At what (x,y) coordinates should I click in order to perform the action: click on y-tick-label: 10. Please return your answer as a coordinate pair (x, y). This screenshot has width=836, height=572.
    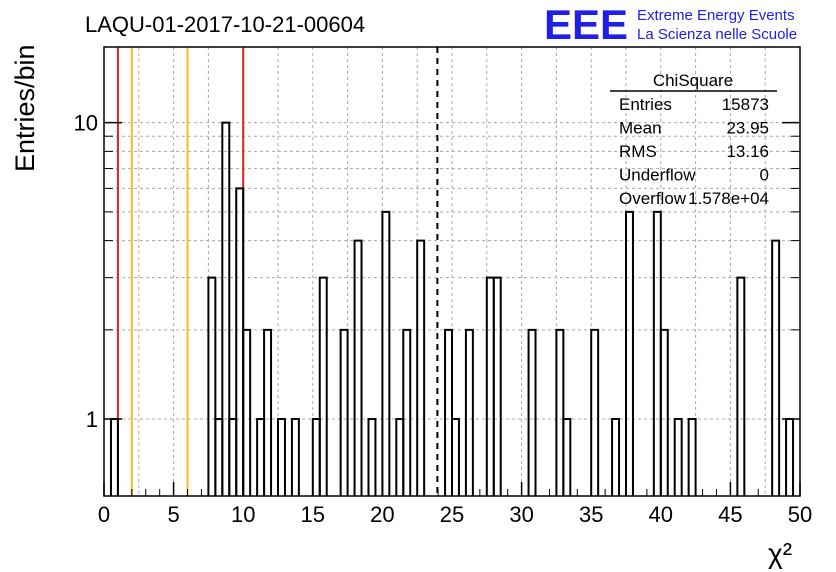
    Looking at the image, I should click on (86, 123).